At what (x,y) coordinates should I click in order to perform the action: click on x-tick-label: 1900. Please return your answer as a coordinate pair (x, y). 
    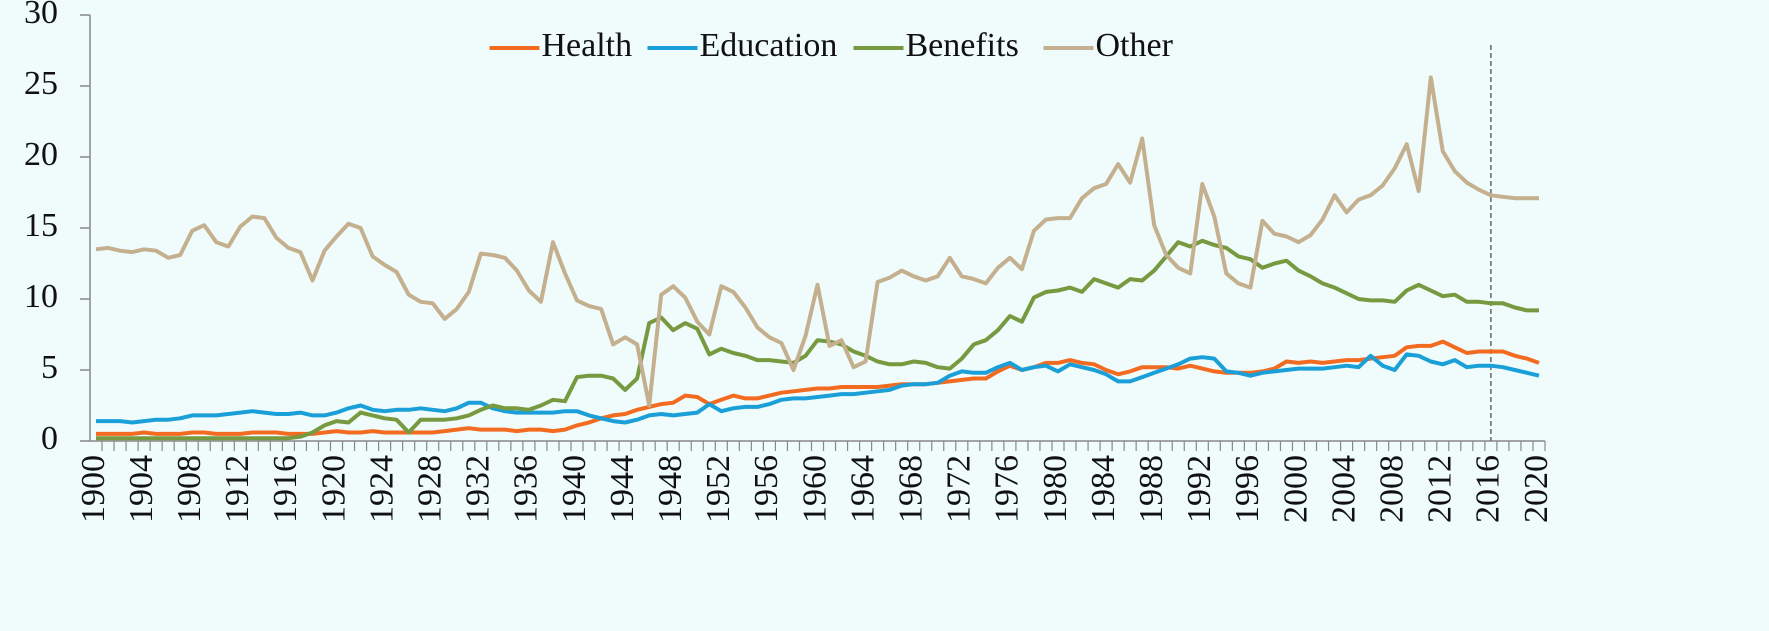
    Looking at the image, I should click on (93, 489).